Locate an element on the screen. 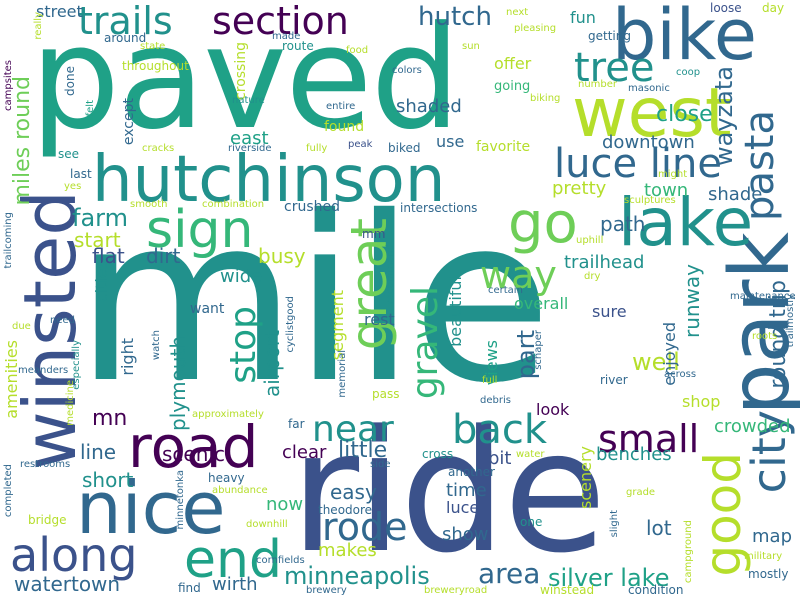 The height and width of the screenshot is (600, 800). word-wide: wide is located at coordinates (241, 276).